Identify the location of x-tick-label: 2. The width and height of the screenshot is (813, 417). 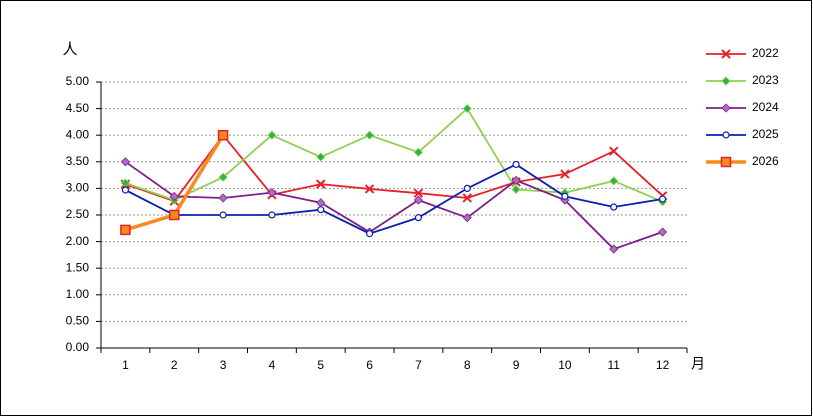
(174, 365).